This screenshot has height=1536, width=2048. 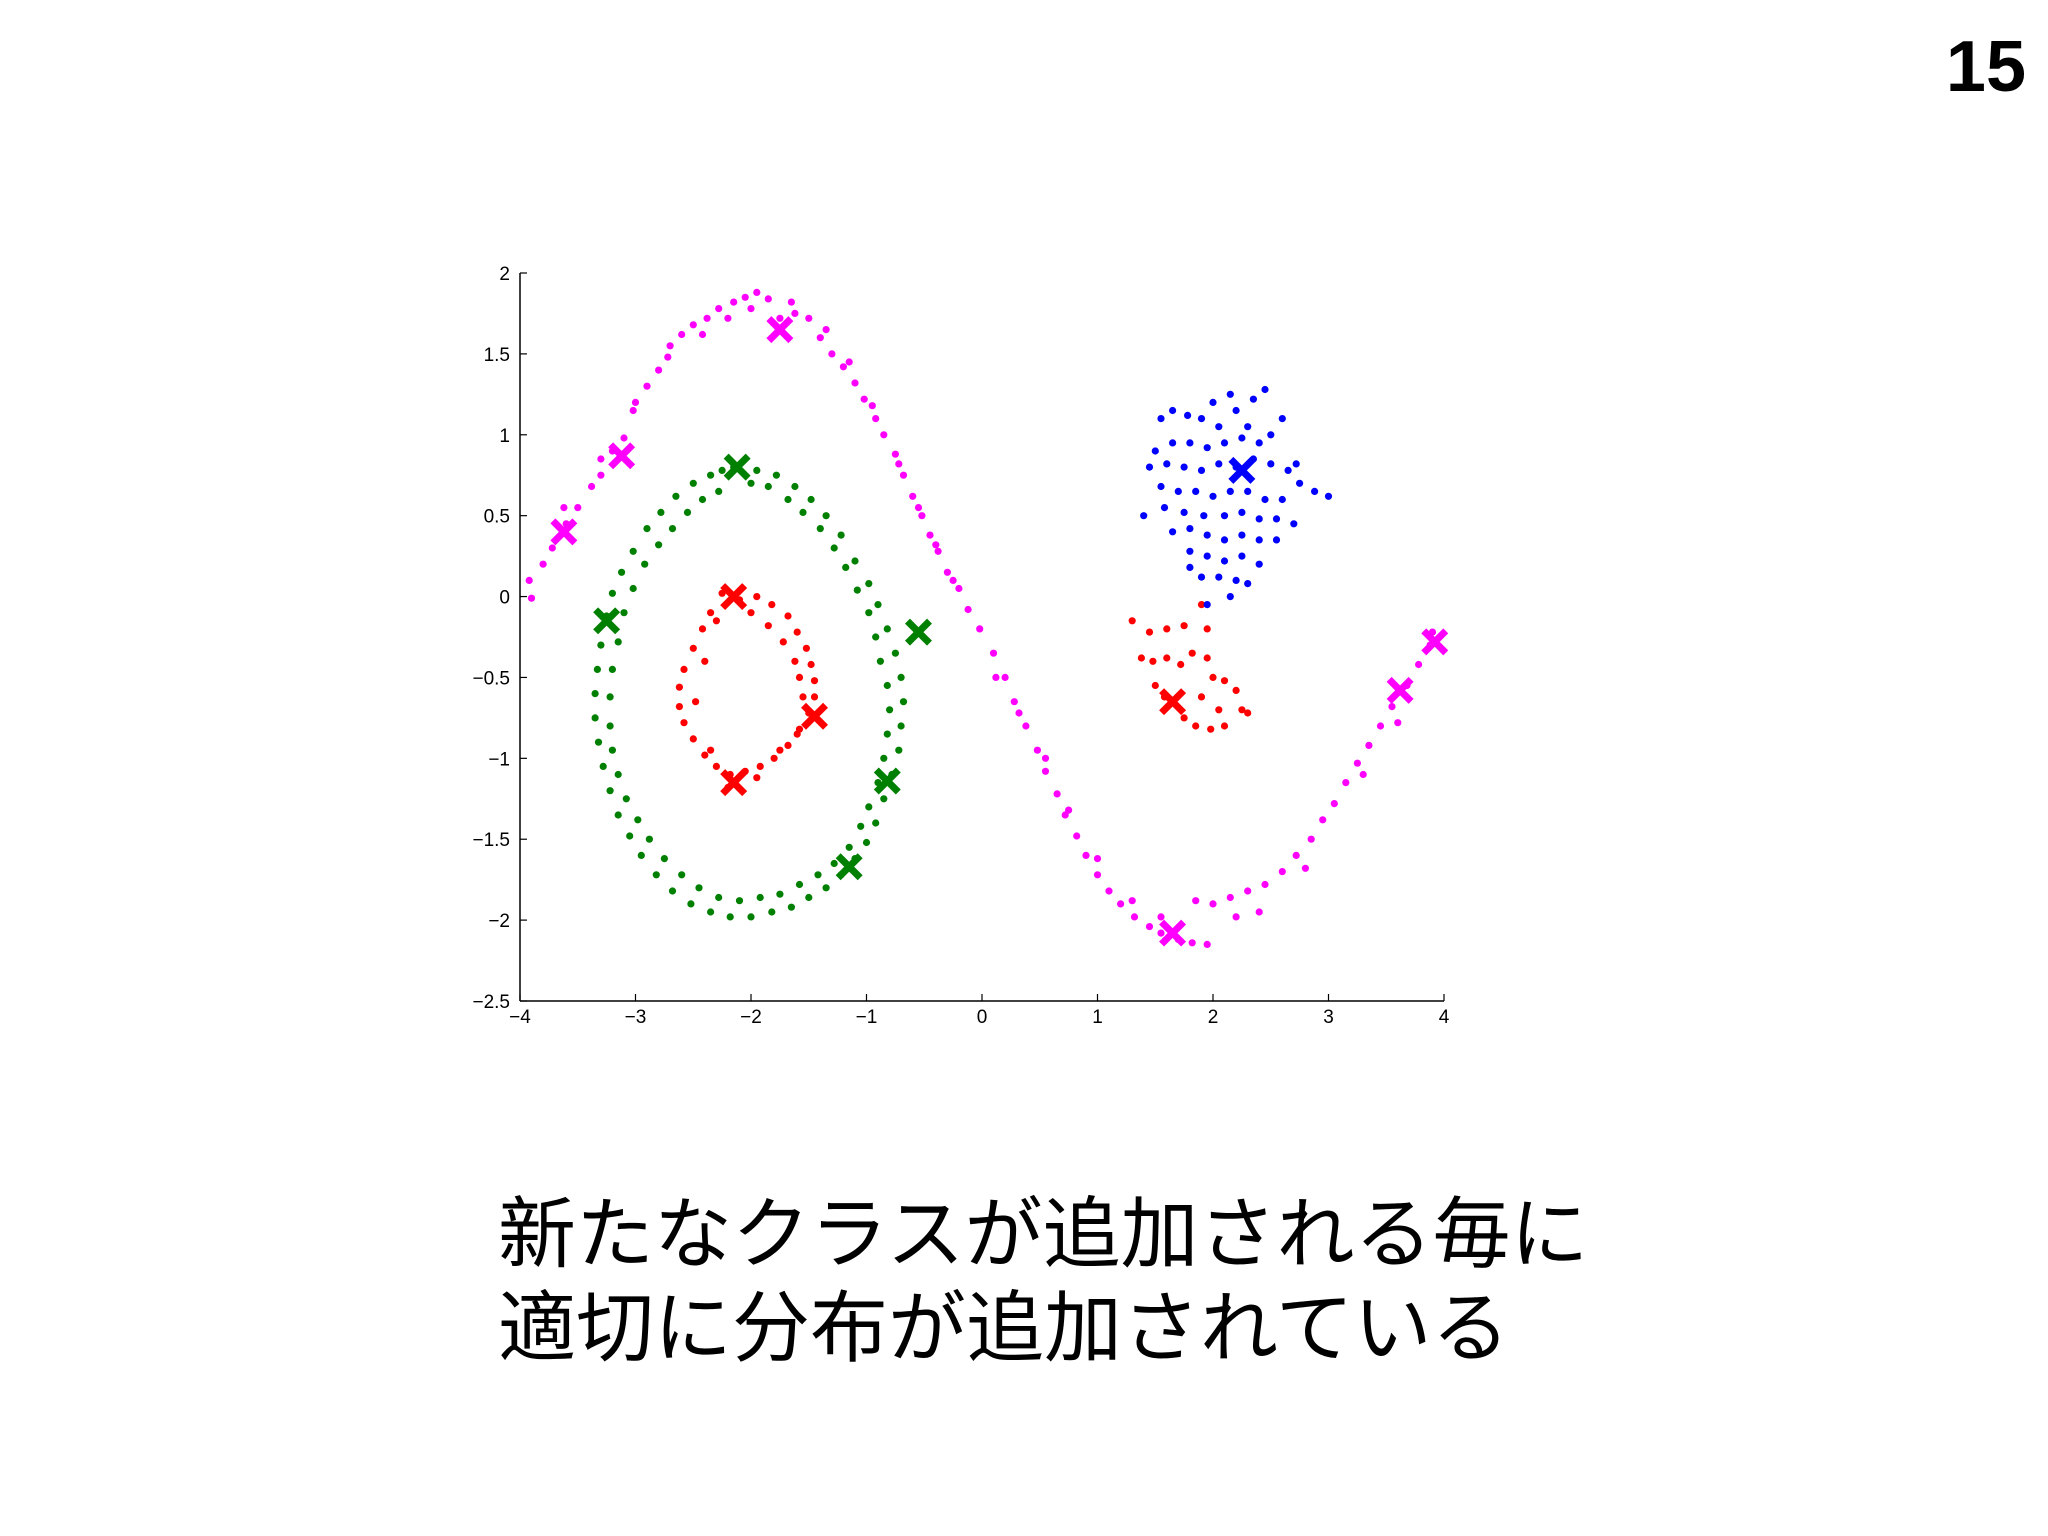 What do you see at coordinates (497, 355) in the screenshot?
I see `y-tick-label: 1.5` at bounding box center [497, 355].